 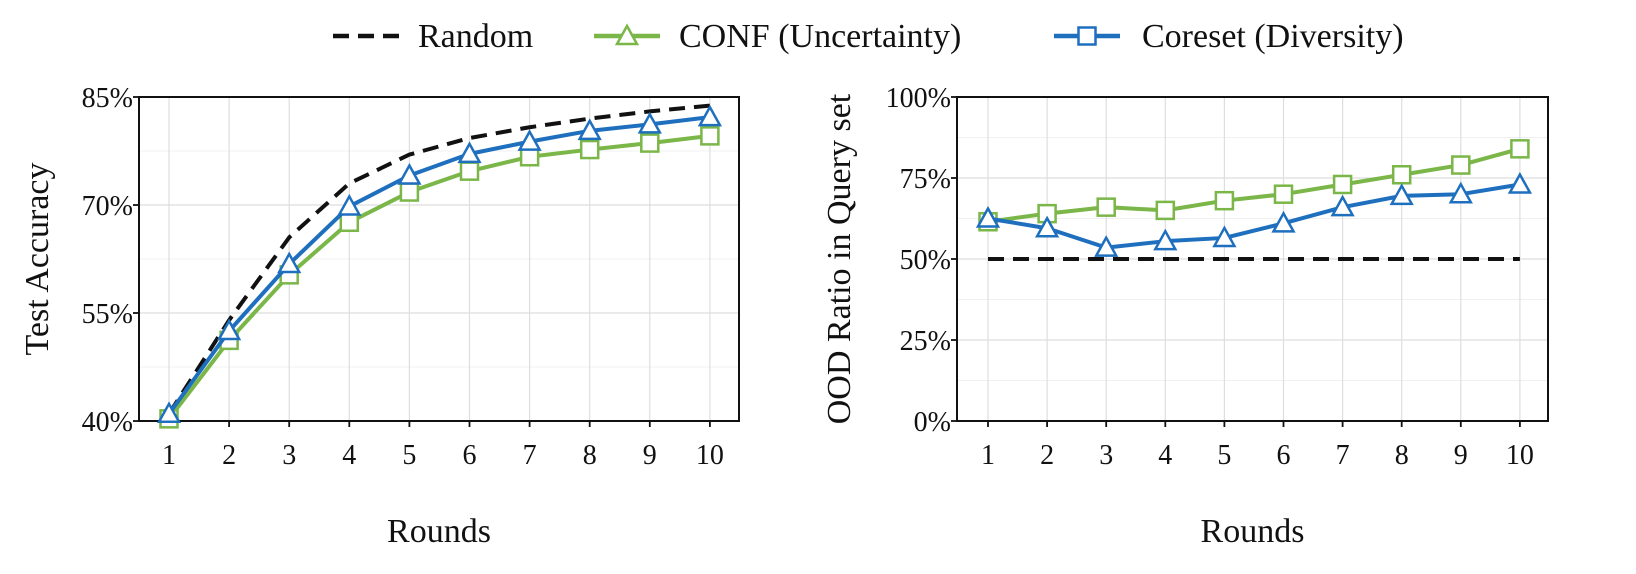 I want to click on series-line-coreset, so click(x=1254, y=216).